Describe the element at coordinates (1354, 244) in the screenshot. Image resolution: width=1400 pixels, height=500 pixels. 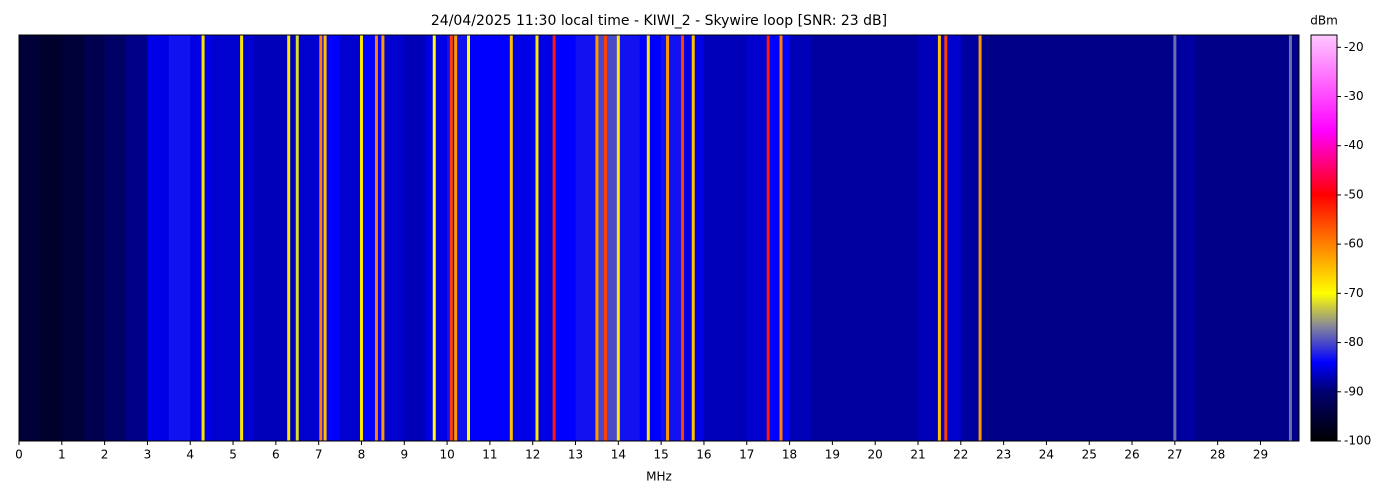
I see `colorbar-tick-label: -60` at that location.